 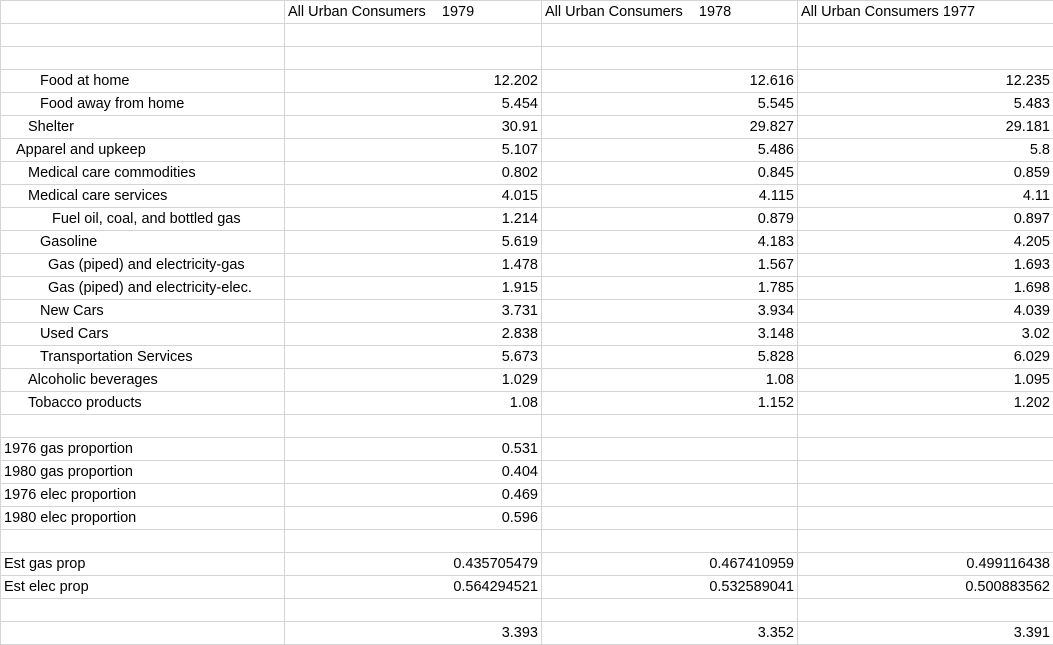 What do you see at coordinates (143, 518) in the screenshot?
I see `row-label-cell: 1980 elec proportion` at bounding box center [143, 518].